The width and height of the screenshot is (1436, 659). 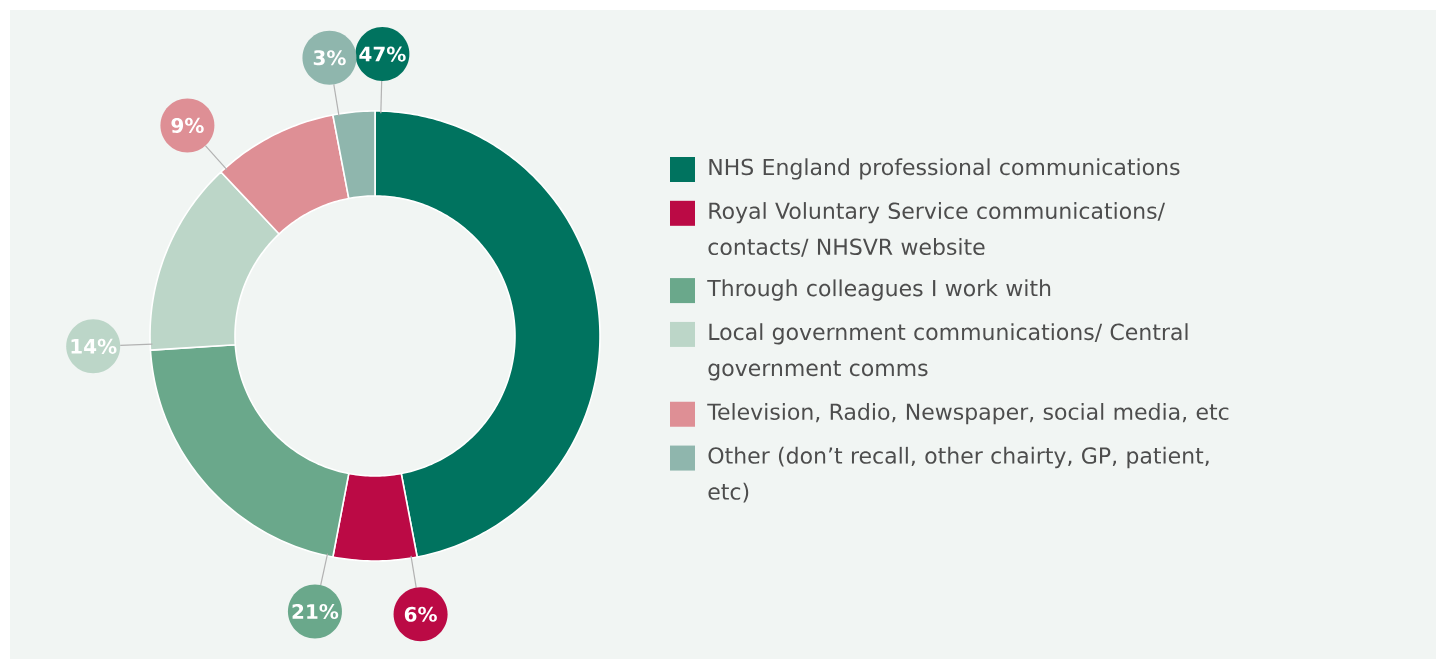 I want to click on data-label: 3%, so click(x=329, y=58).